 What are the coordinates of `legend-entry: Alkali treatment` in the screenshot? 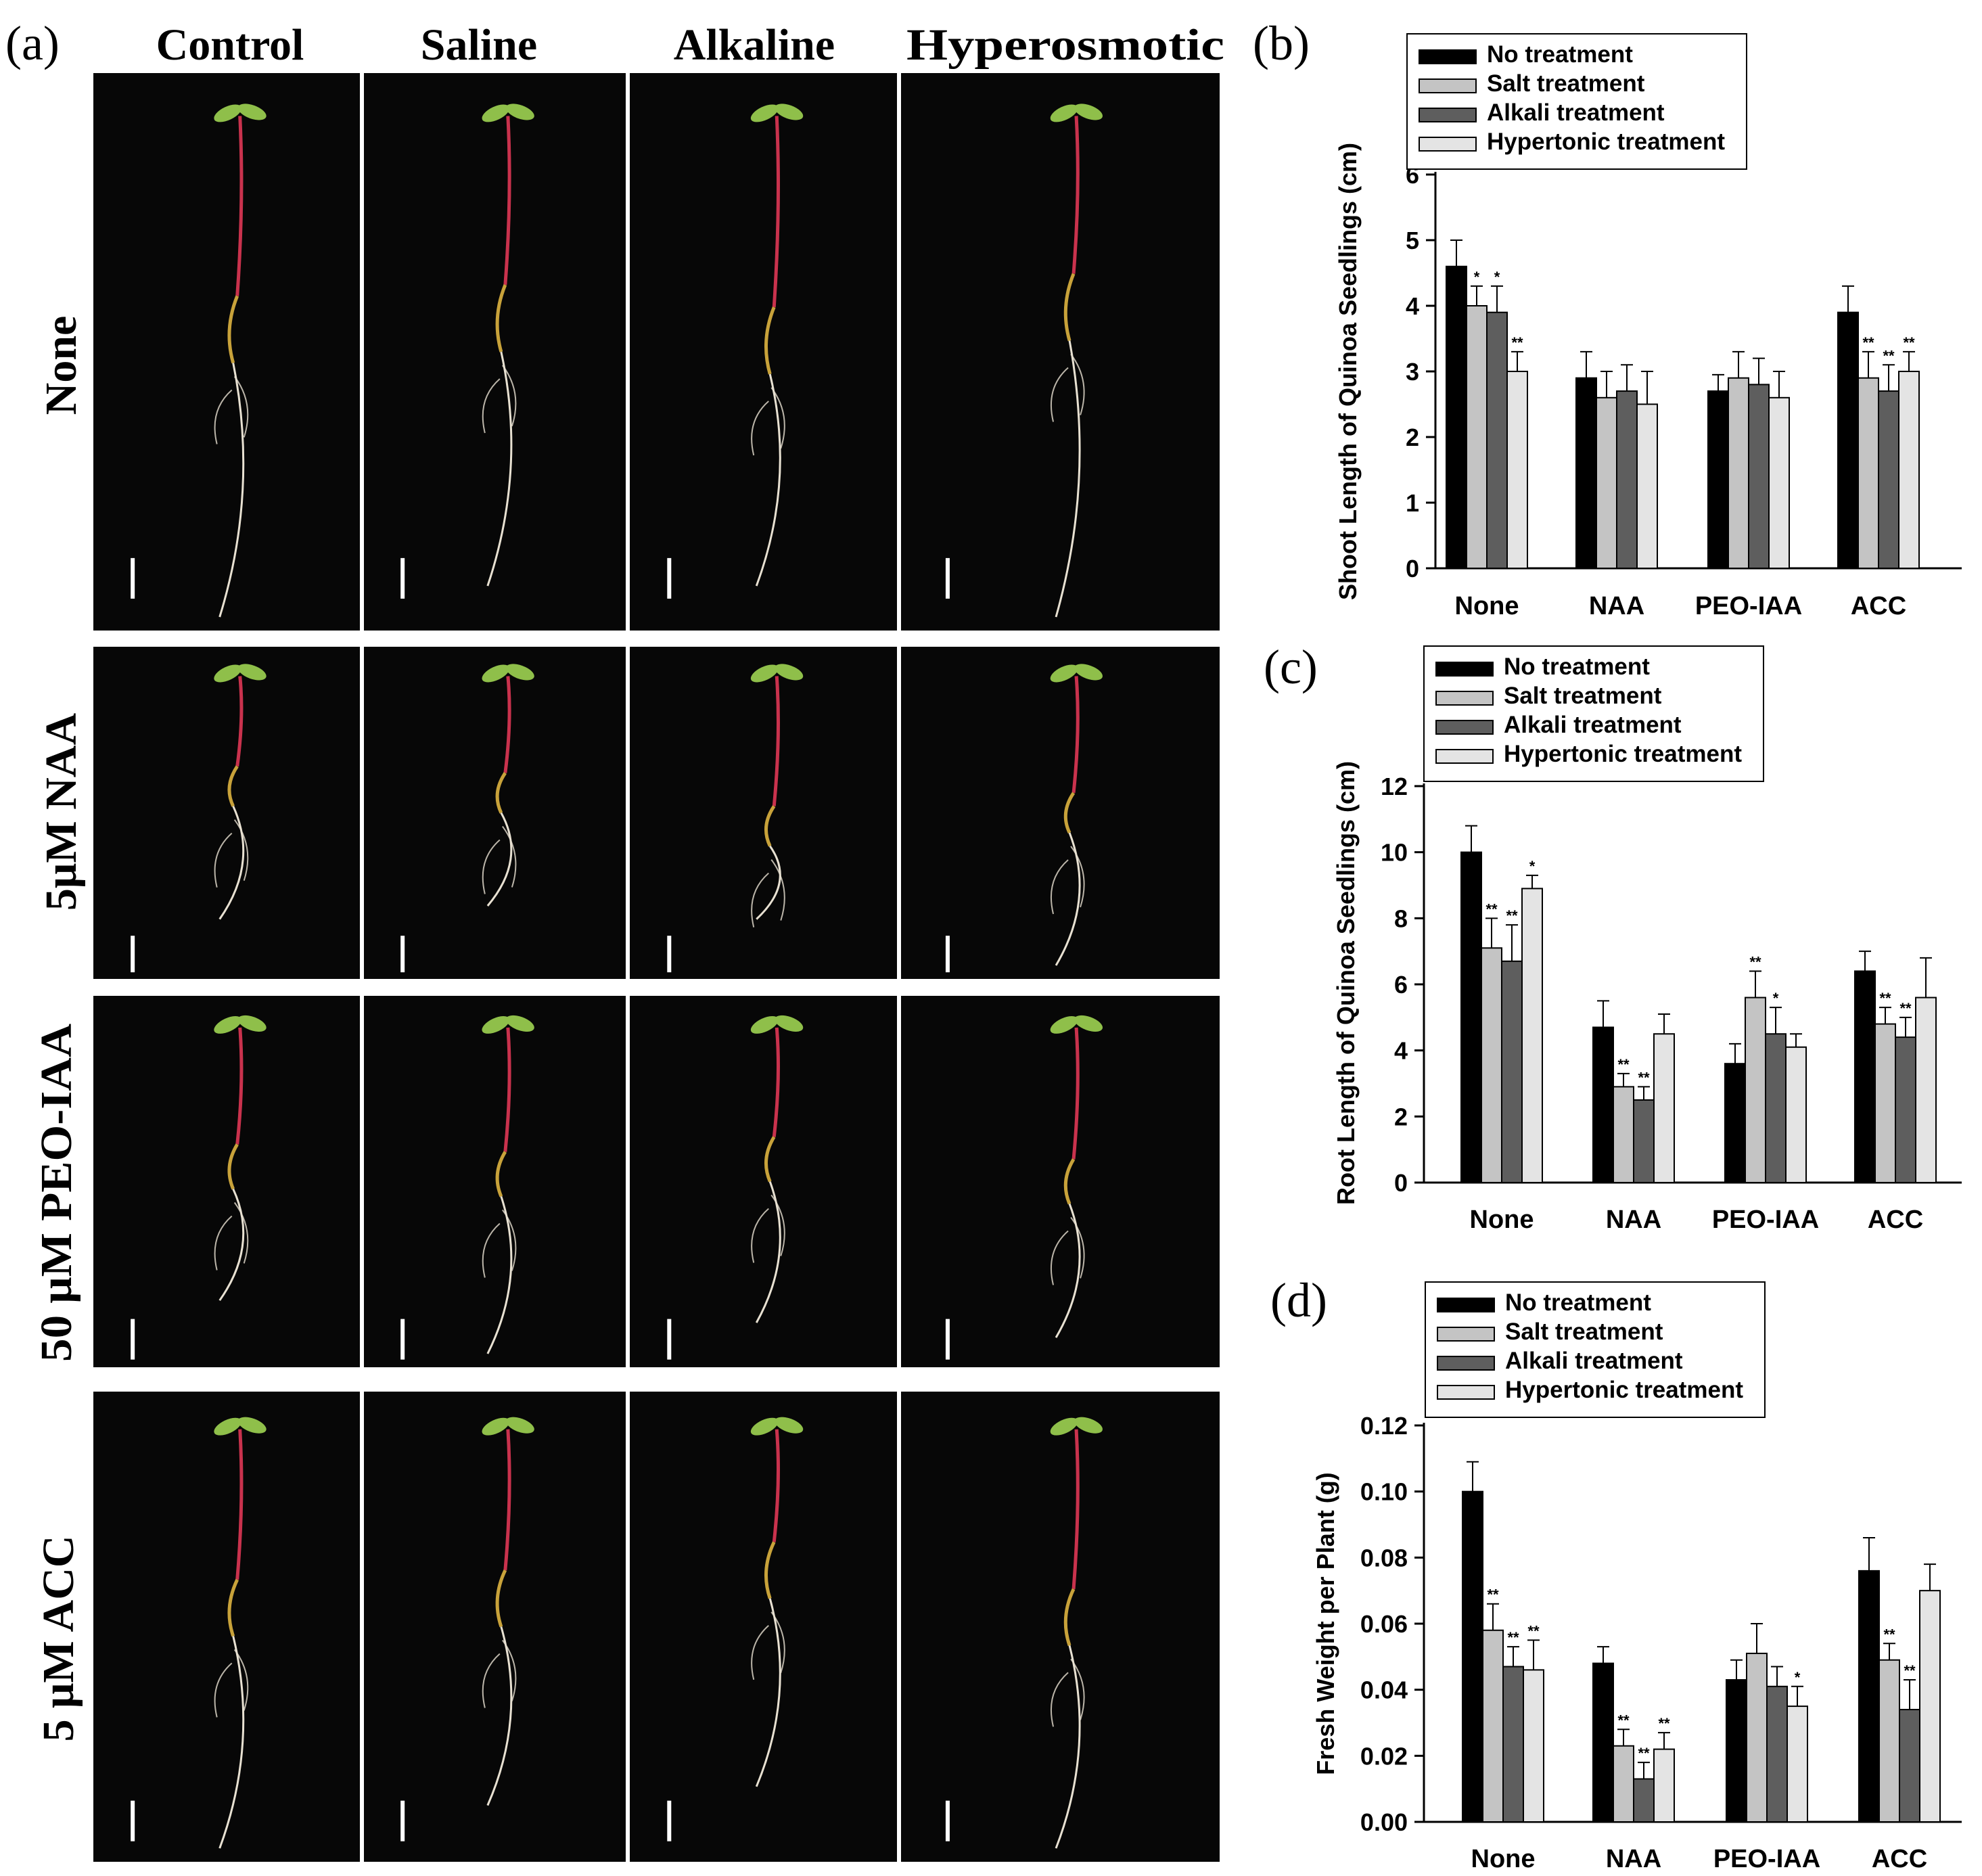 It's located at (1594, 1361).